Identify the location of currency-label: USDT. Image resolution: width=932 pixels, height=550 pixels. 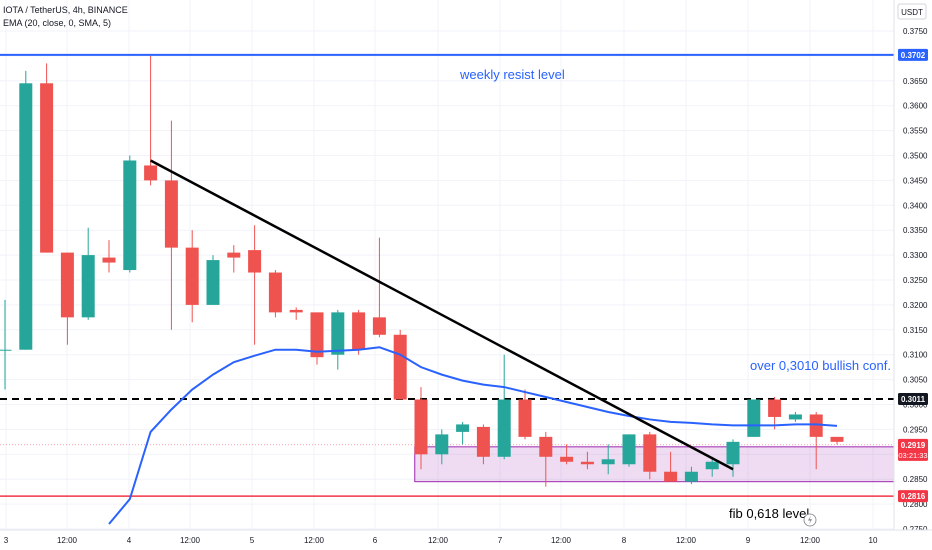
(912, 12).